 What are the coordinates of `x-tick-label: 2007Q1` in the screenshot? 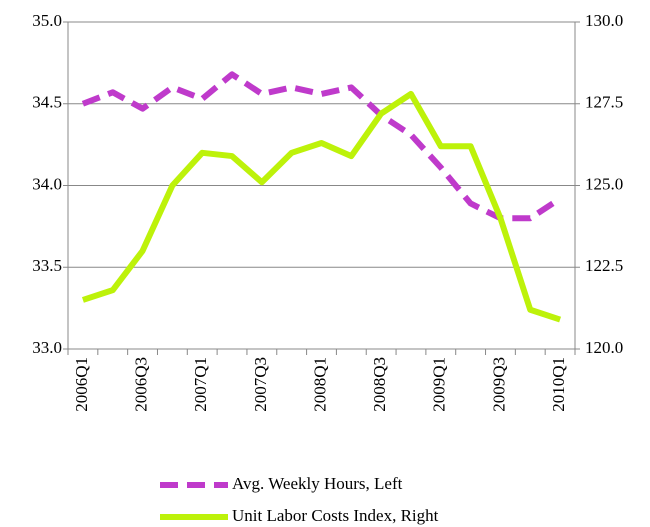 It's located at (200, 384).